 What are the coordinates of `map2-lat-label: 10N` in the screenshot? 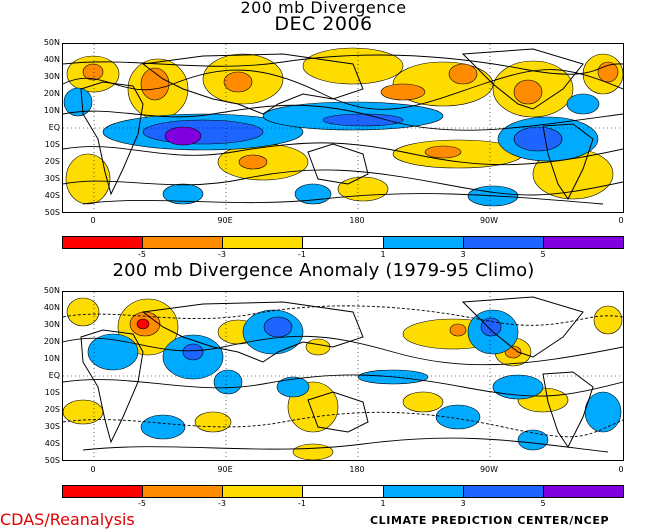 It's located at (51, 358).